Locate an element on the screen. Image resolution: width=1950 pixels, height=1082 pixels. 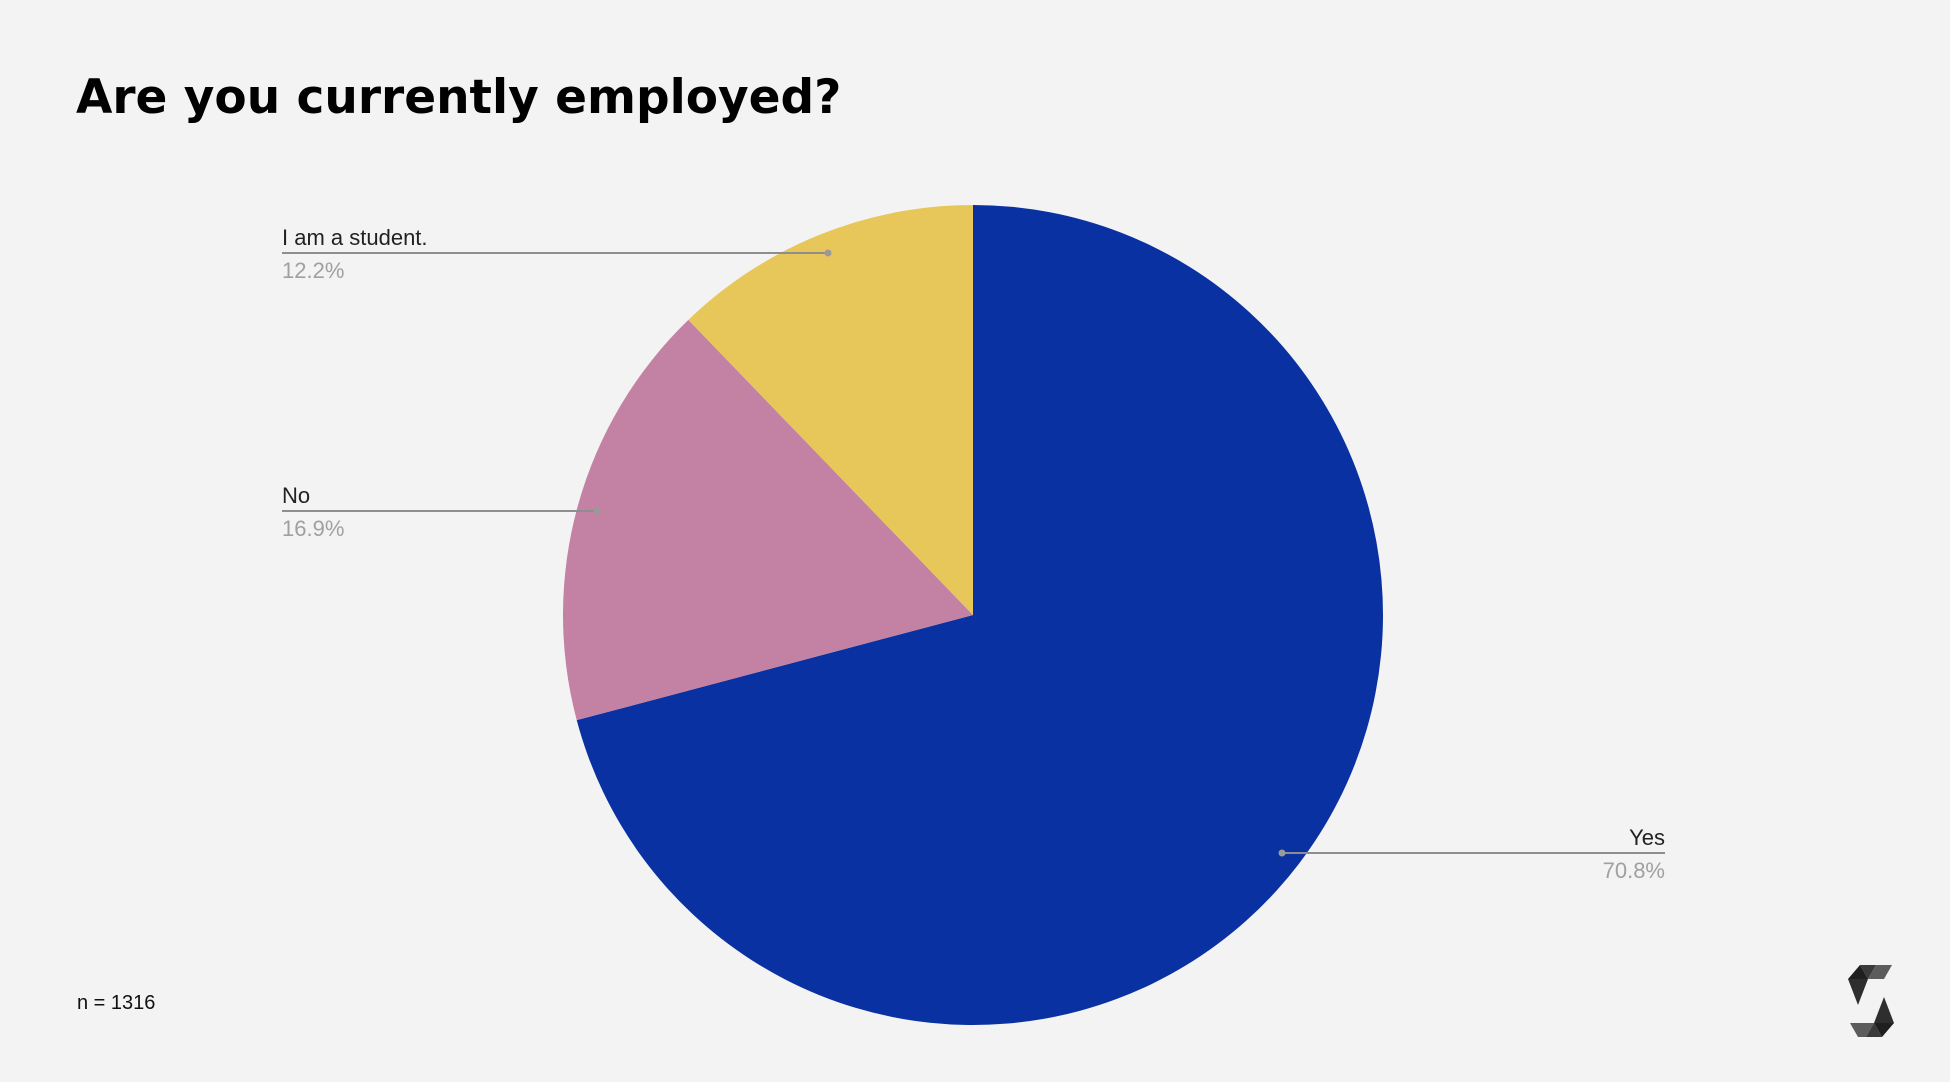
label-yes: Yes 70.8% is located at coordinates (1471, 854).